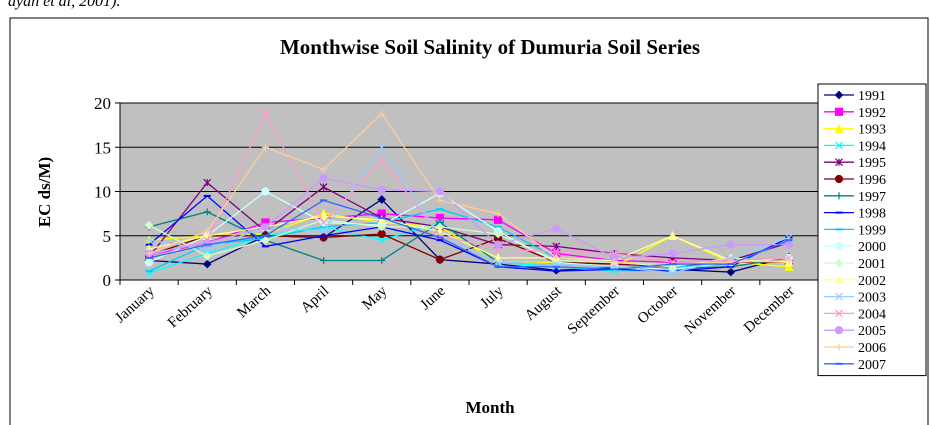 This screenshot has height=425, width=930. I want to click on x-axis-label: Month, so click(490, 407).